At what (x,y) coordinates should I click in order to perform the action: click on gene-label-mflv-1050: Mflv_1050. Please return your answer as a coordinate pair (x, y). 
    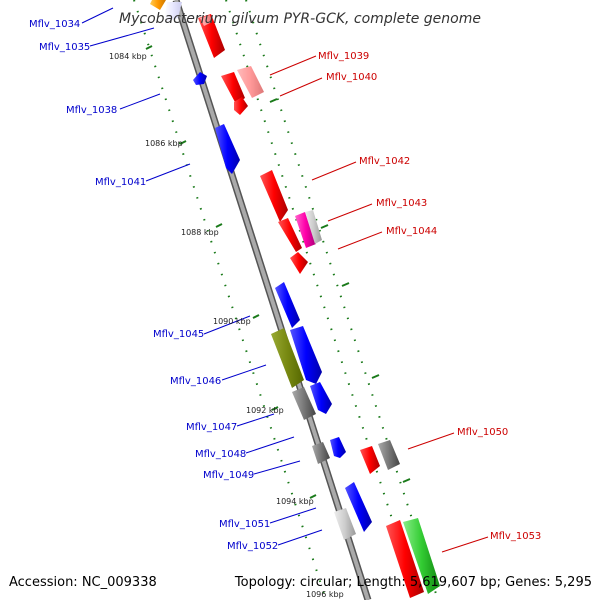
    Looking at the image, I should click on (482, 432).